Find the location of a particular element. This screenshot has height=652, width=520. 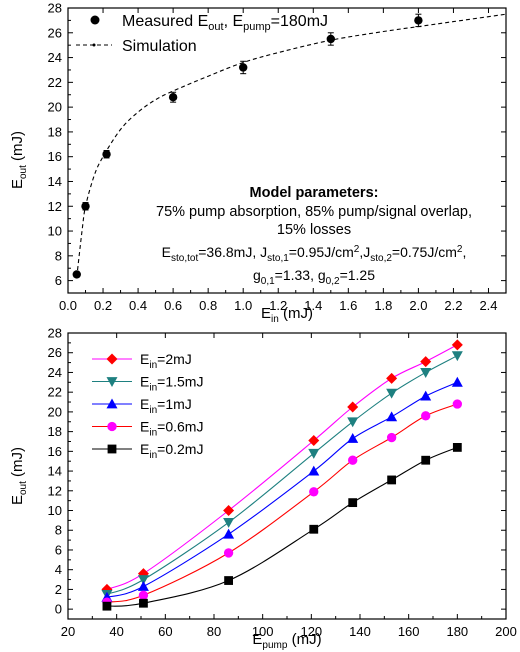

bottom-y-tick-label: 4 is located at coordinates (58, 569).